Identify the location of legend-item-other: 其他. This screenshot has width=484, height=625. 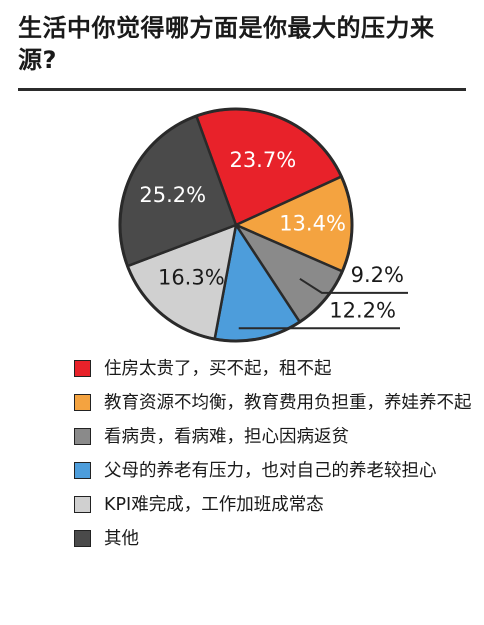
(274, 539).